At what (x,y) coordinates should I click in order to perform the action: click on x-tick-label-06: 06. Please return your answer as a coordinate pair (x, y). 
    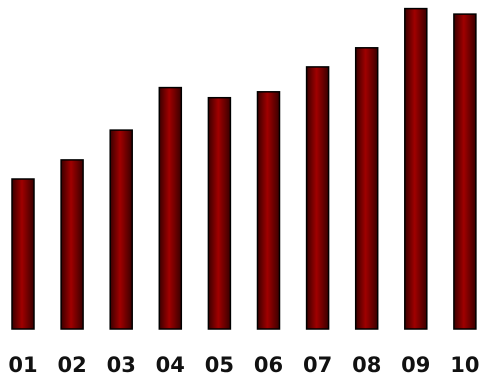
    Looking at the image, I should click on (268, 365).